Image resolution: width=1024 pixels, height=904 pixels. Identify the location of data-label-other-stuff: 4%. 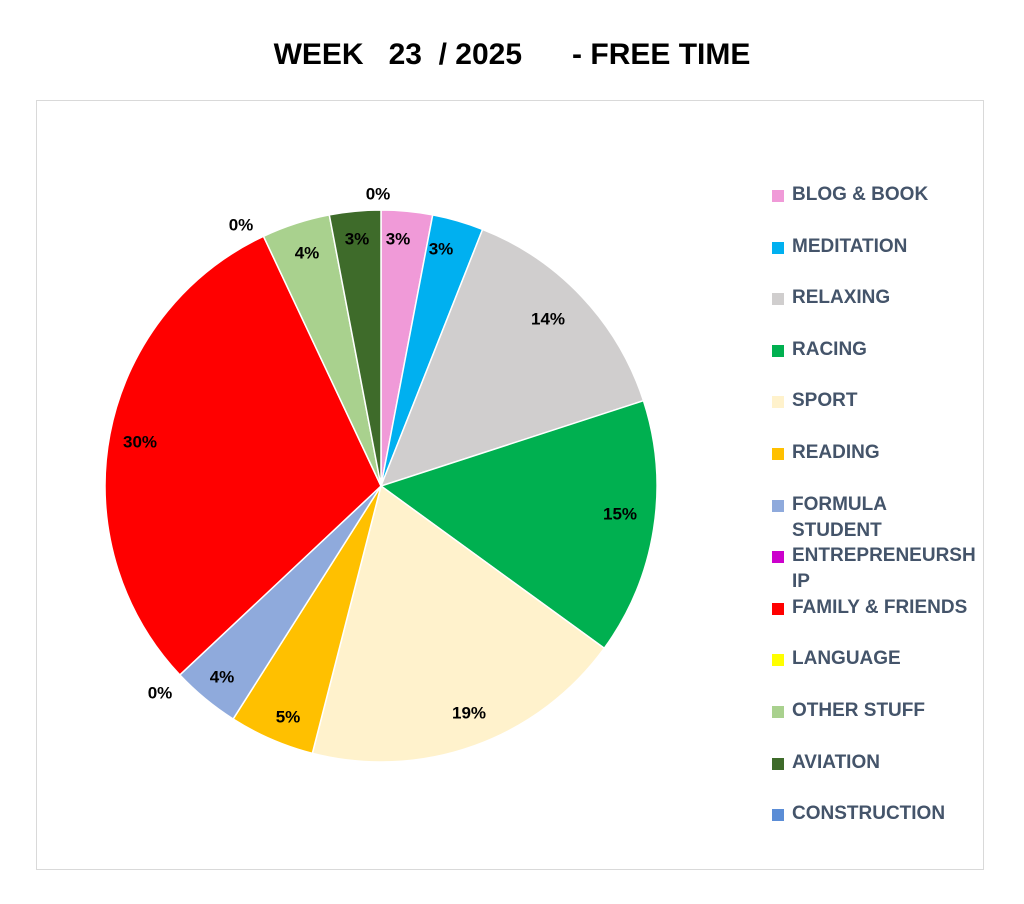
(307, 252).